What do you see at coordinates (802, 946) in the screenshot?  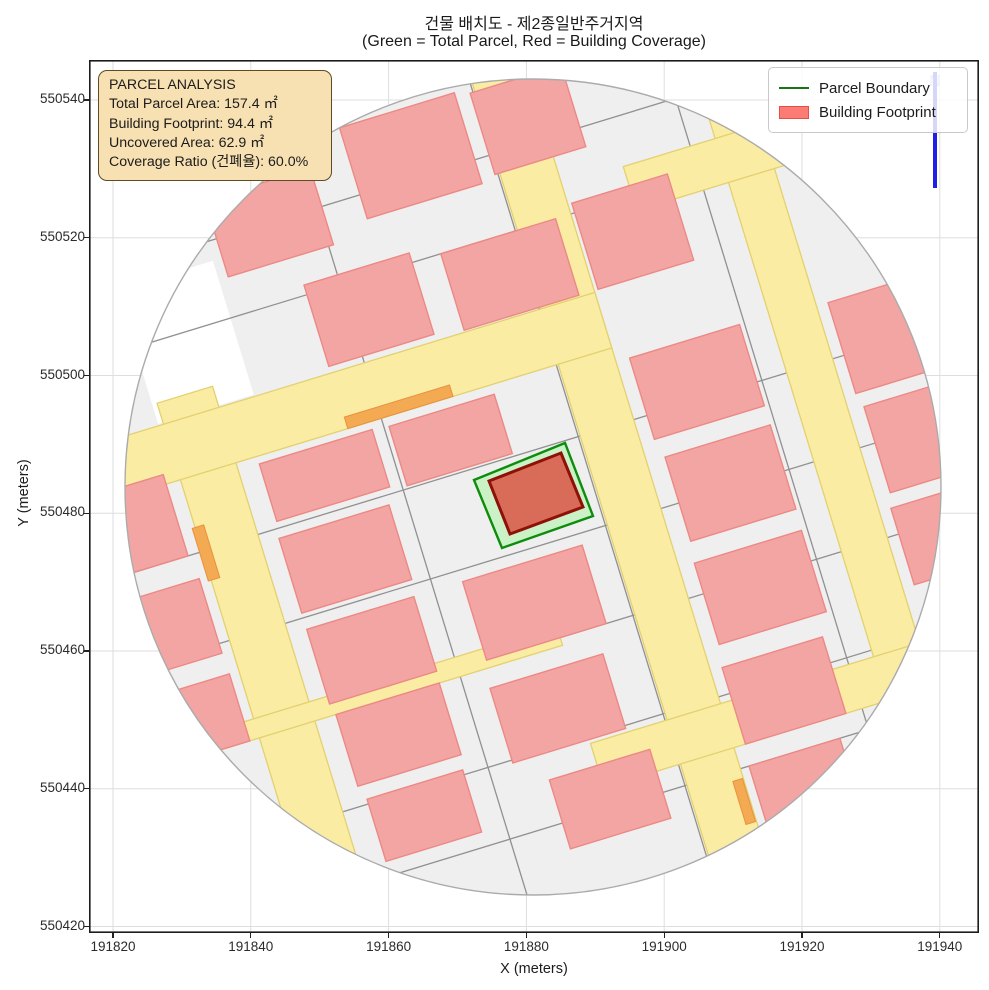 I see `x-tick-label: 191920` at bounding box center [802, 946].